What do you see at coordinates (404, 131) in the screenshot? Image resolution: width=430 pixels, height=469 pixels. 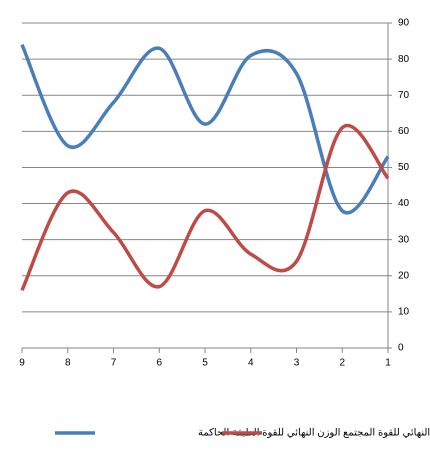 I see `y-tick-label: 60` at bounding box center [404, 131].